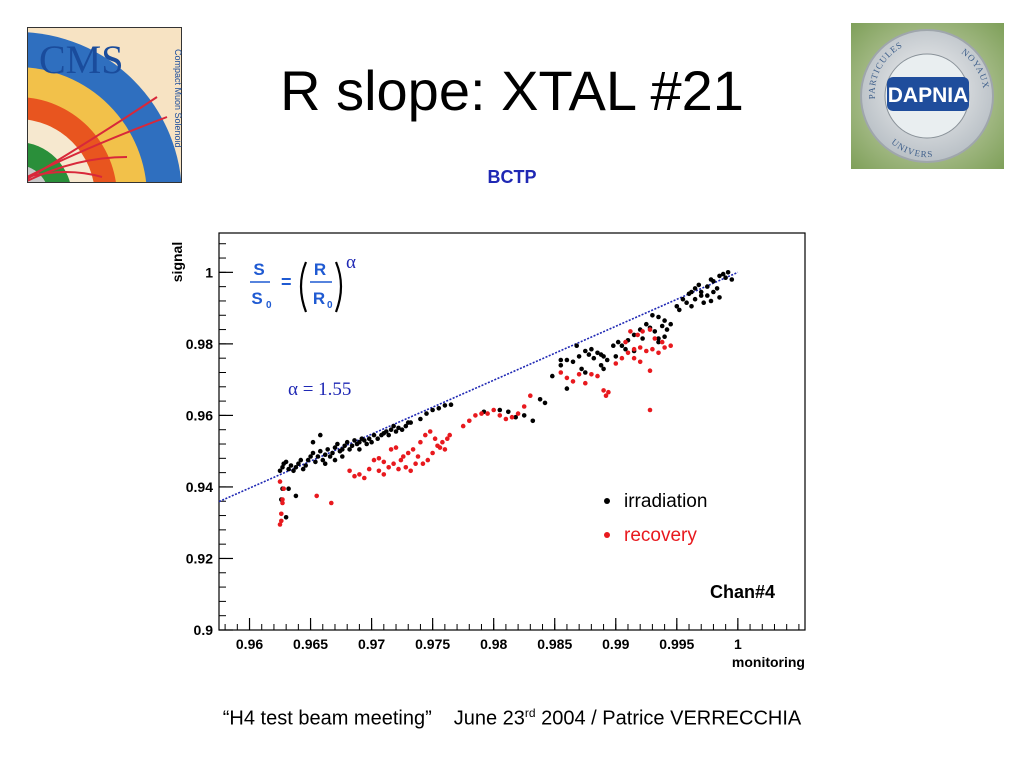  Describe the element at coordinates (319, 389) in the screenshot. I see `fit-label: α = 1.55` at that location.